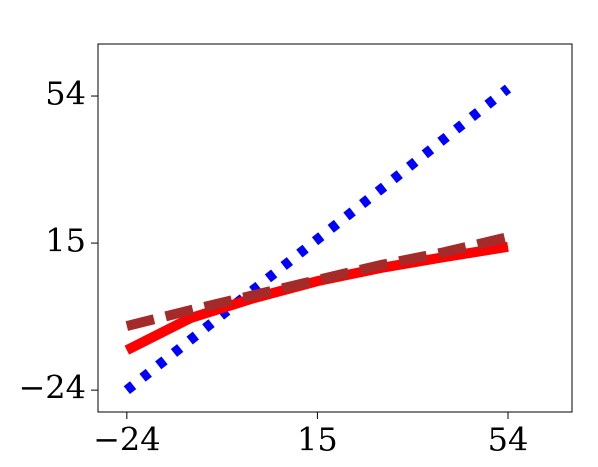 The width and height of the screenshot is (598, 467). I want to click on series-line, so click(317, 281).